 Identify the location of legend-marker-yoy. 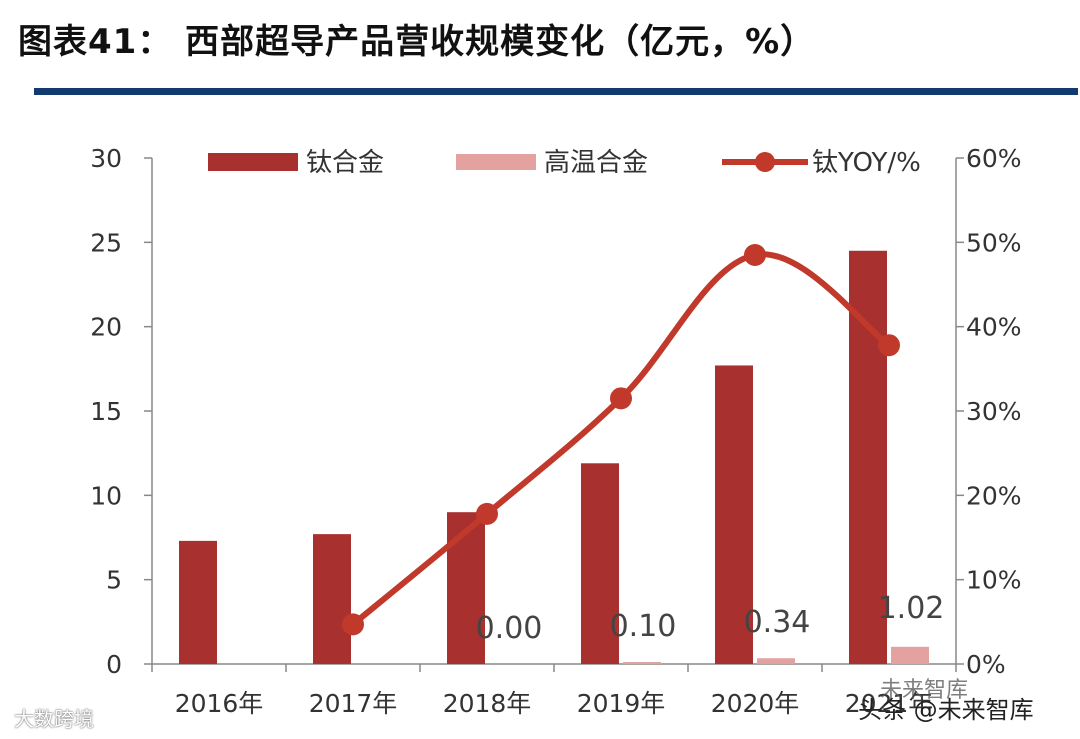
(765, 162).